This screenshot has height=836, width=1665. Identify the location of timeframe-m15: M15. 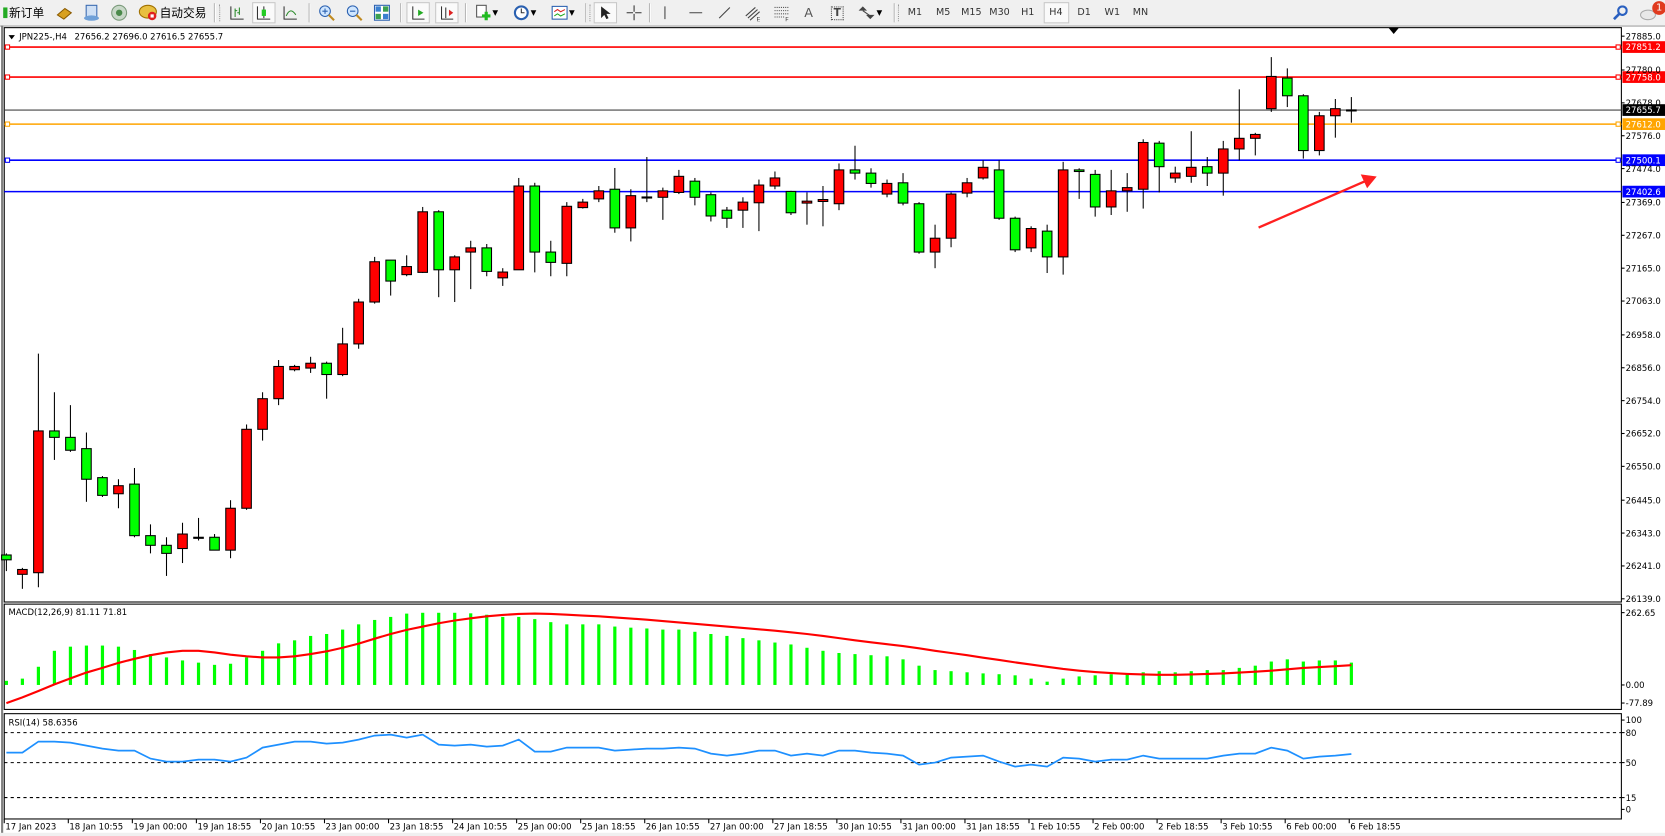
(971, 13).